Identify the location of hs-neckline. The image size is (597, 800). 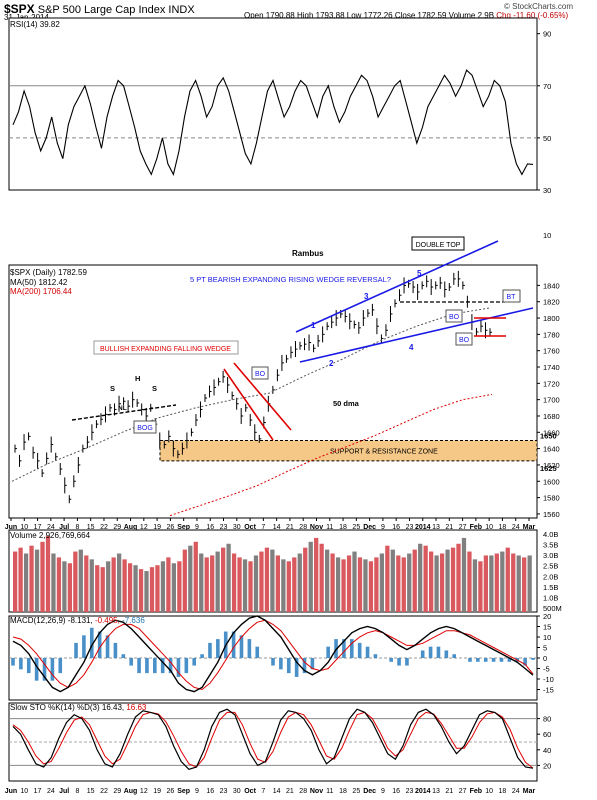
(124, 412).